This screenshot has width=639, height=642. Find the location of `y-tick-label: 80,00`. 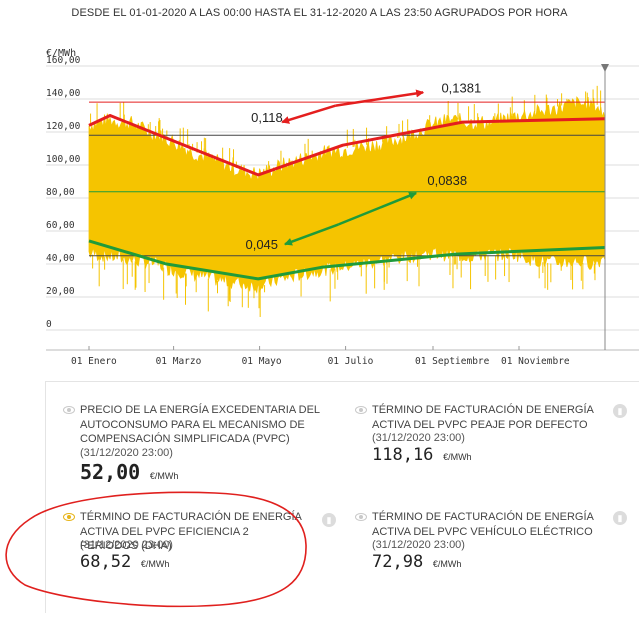

y-tick-label: 80,00 is located at coordinates (60, 192).